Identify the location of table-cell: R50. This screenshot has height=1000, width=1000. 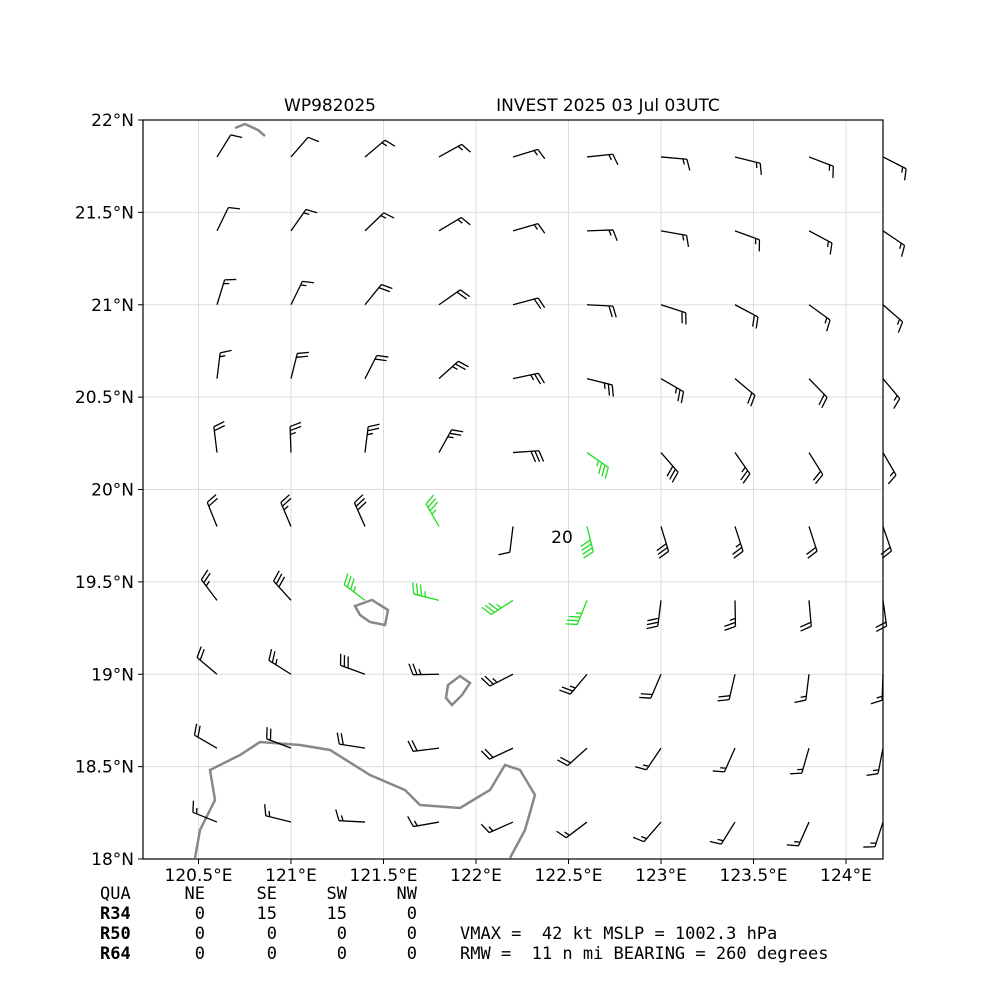
(115, 934).